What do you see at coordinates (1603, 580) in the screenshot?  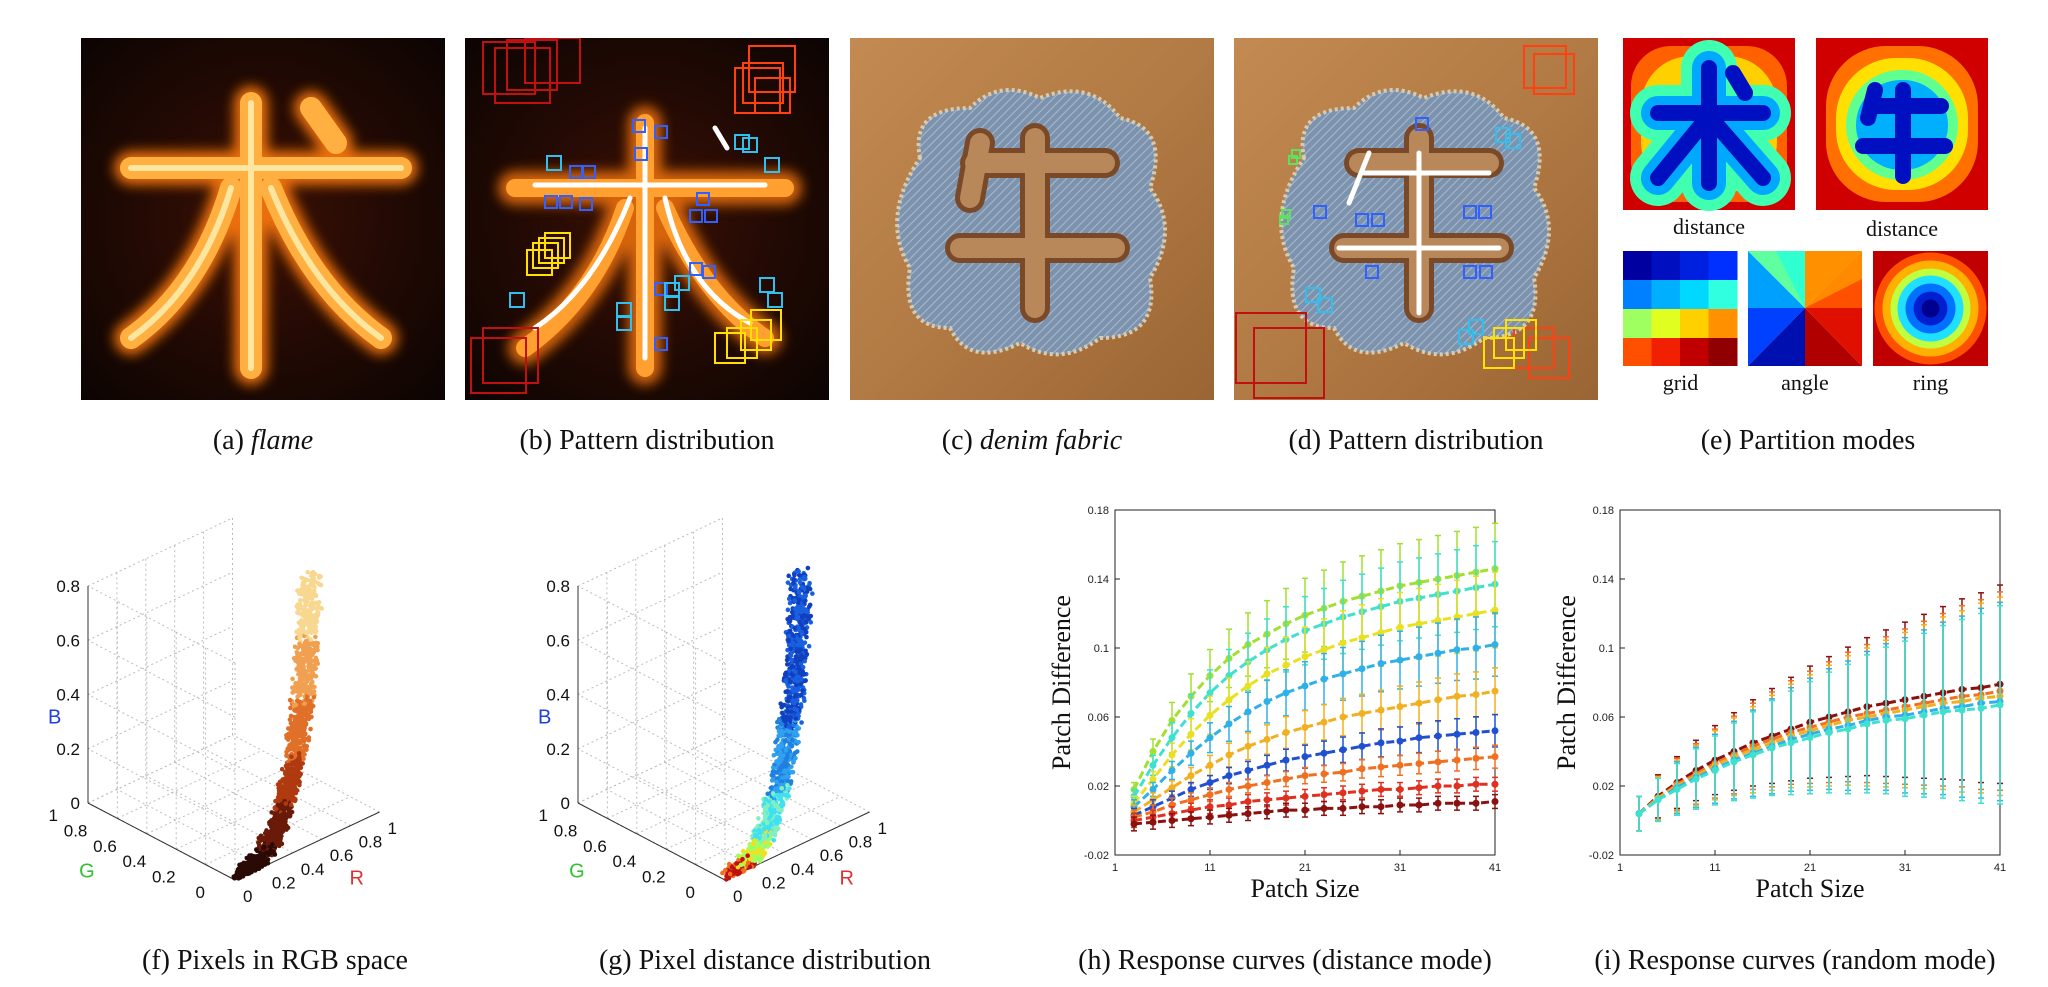 I see `y-tick-label: 0.14` at bounding box center [1603, 580].